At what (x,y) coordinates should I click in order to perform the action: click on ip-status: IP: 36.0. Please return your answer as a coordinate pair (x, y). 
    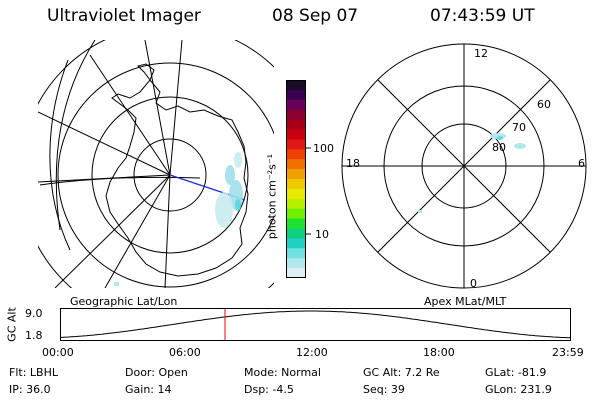
    Looking at the image, I should click on (30, 389).